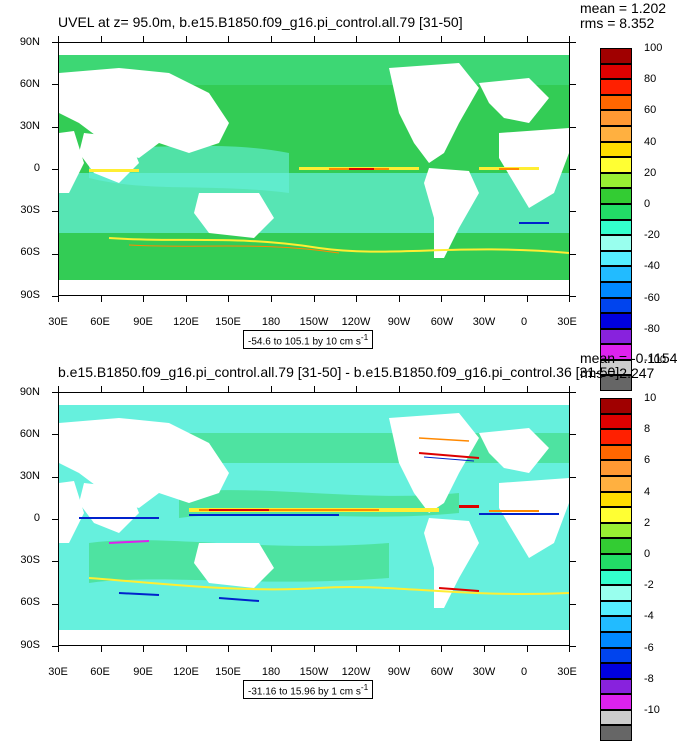  What do you see at coordinates (100, 672) in the screenshot?
I see `lon-label: 60E` at bounding box center [100, 672].